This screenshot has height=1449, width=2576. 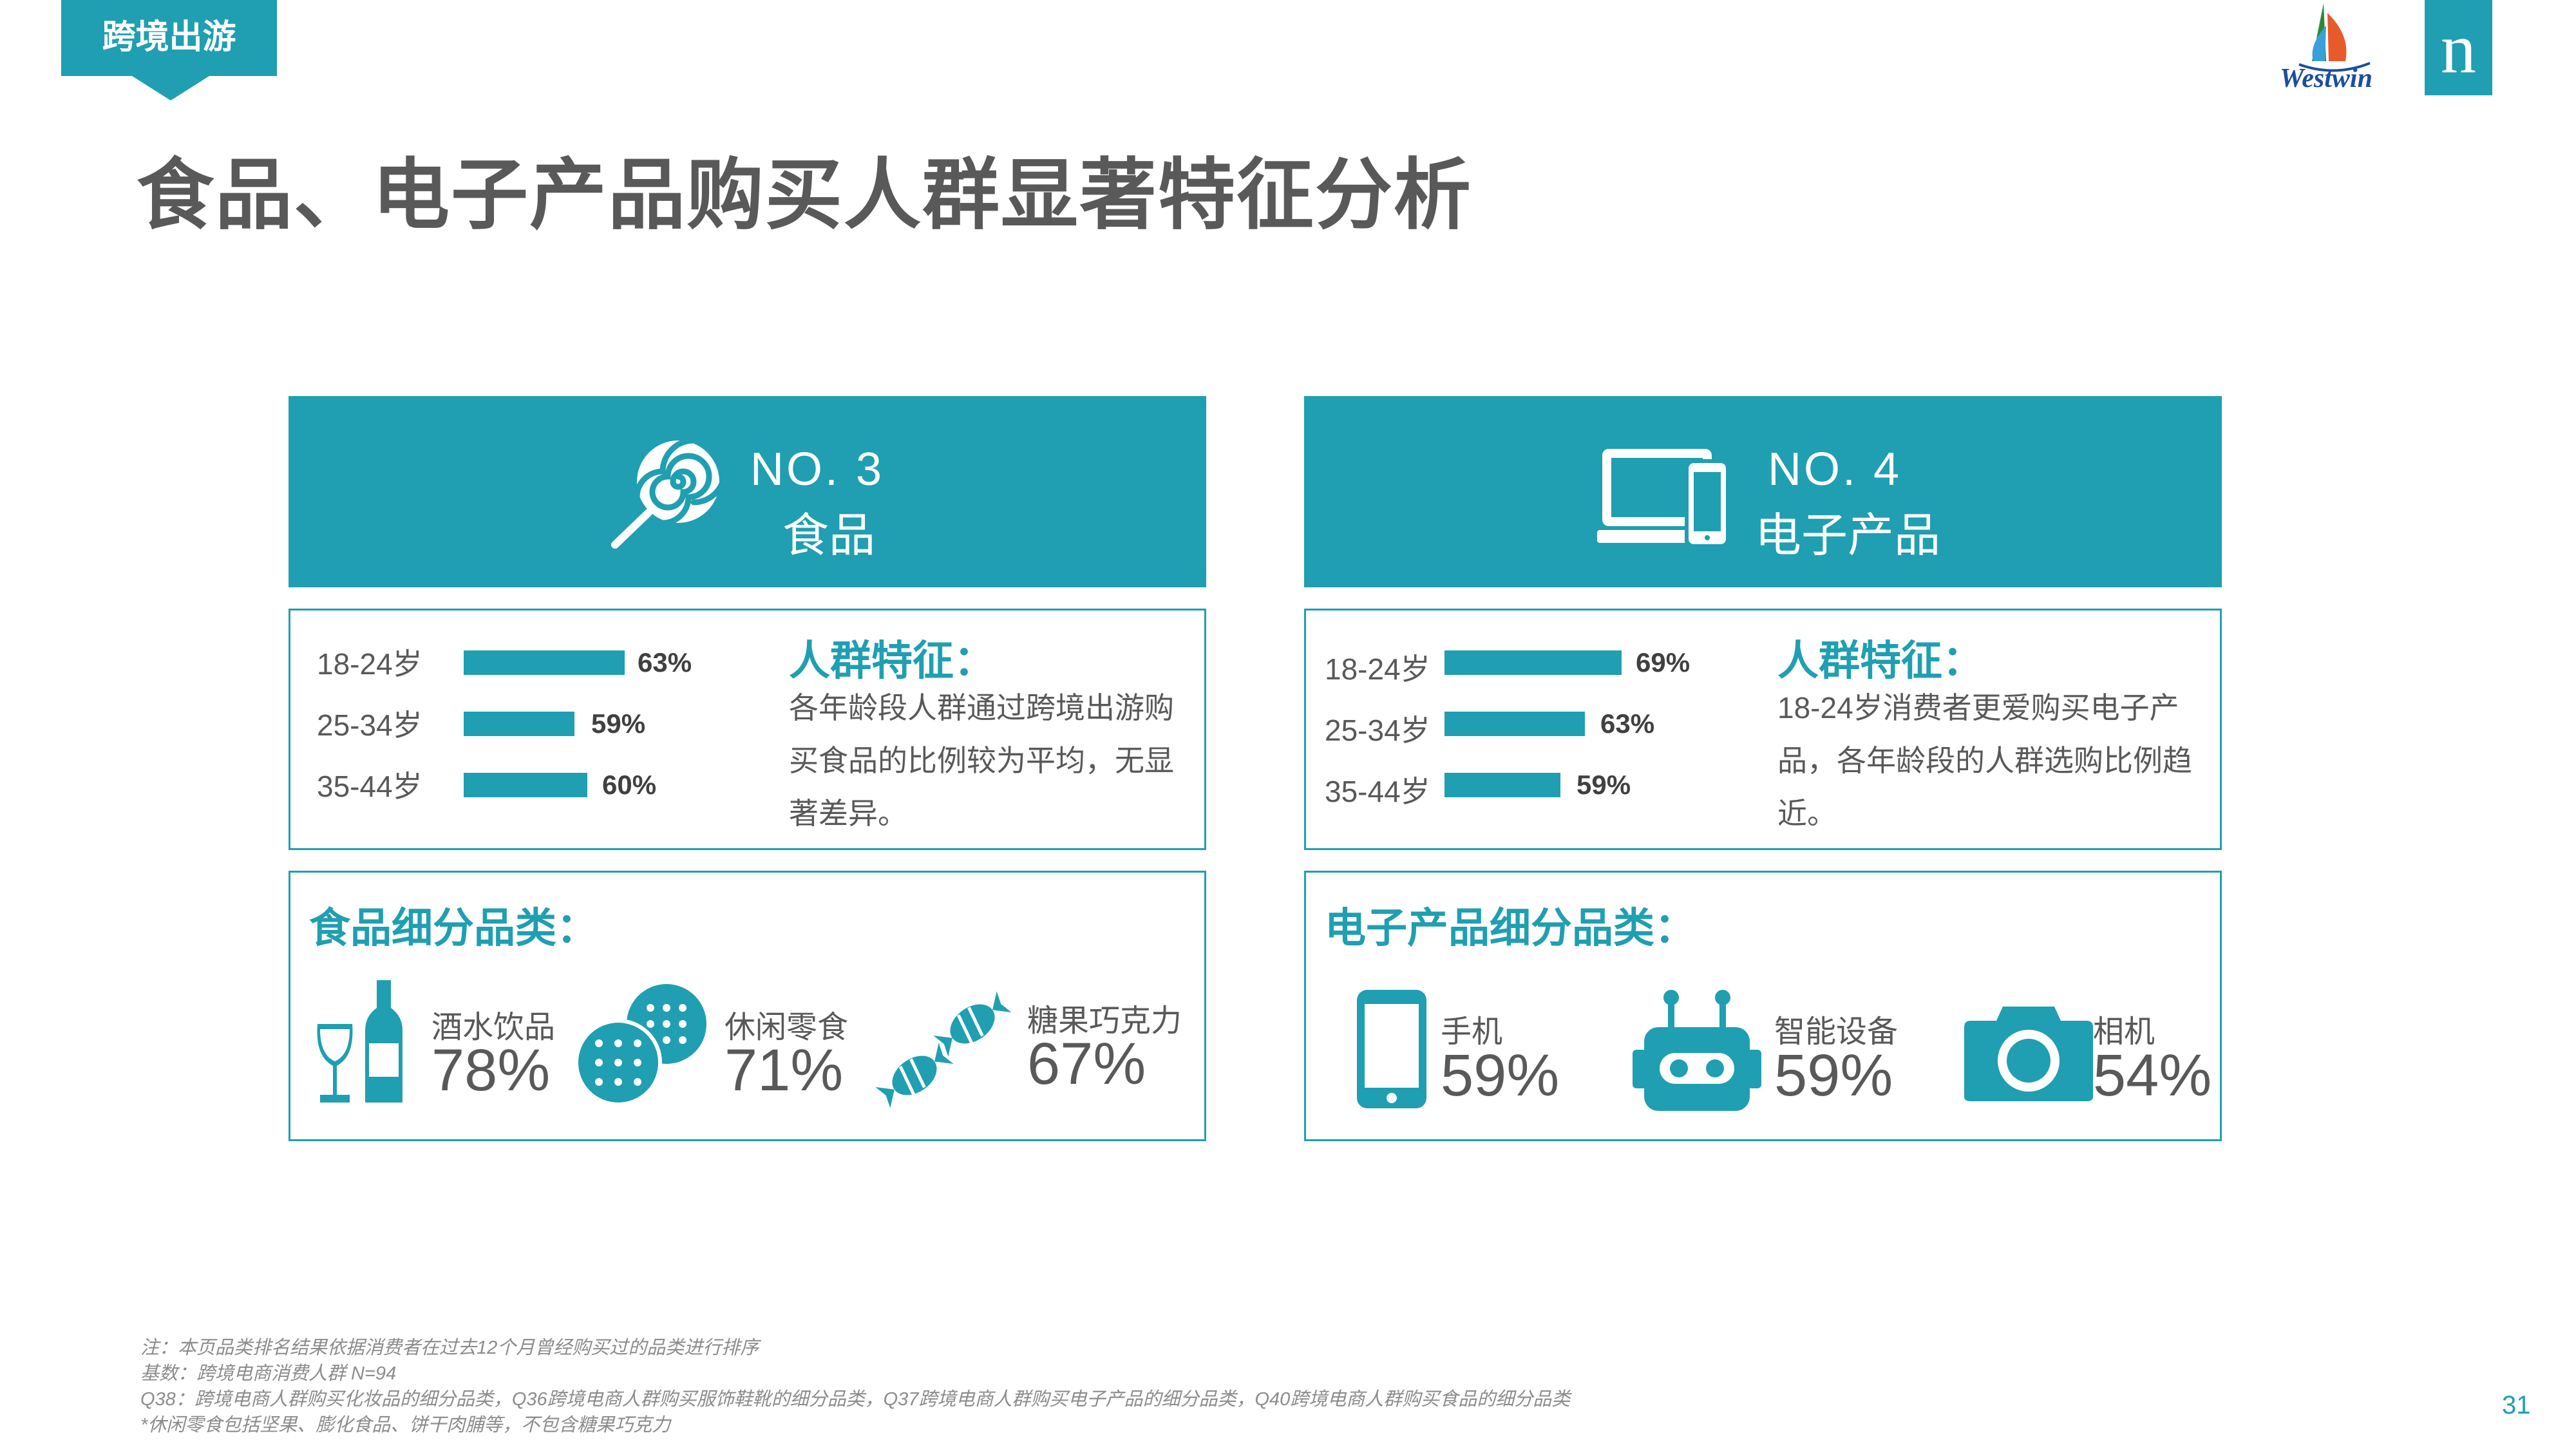 What do you see at coordinates (2516, 1405) in the screenshot?
I see `page-number: 31` at bounding box center [2516, 1405].